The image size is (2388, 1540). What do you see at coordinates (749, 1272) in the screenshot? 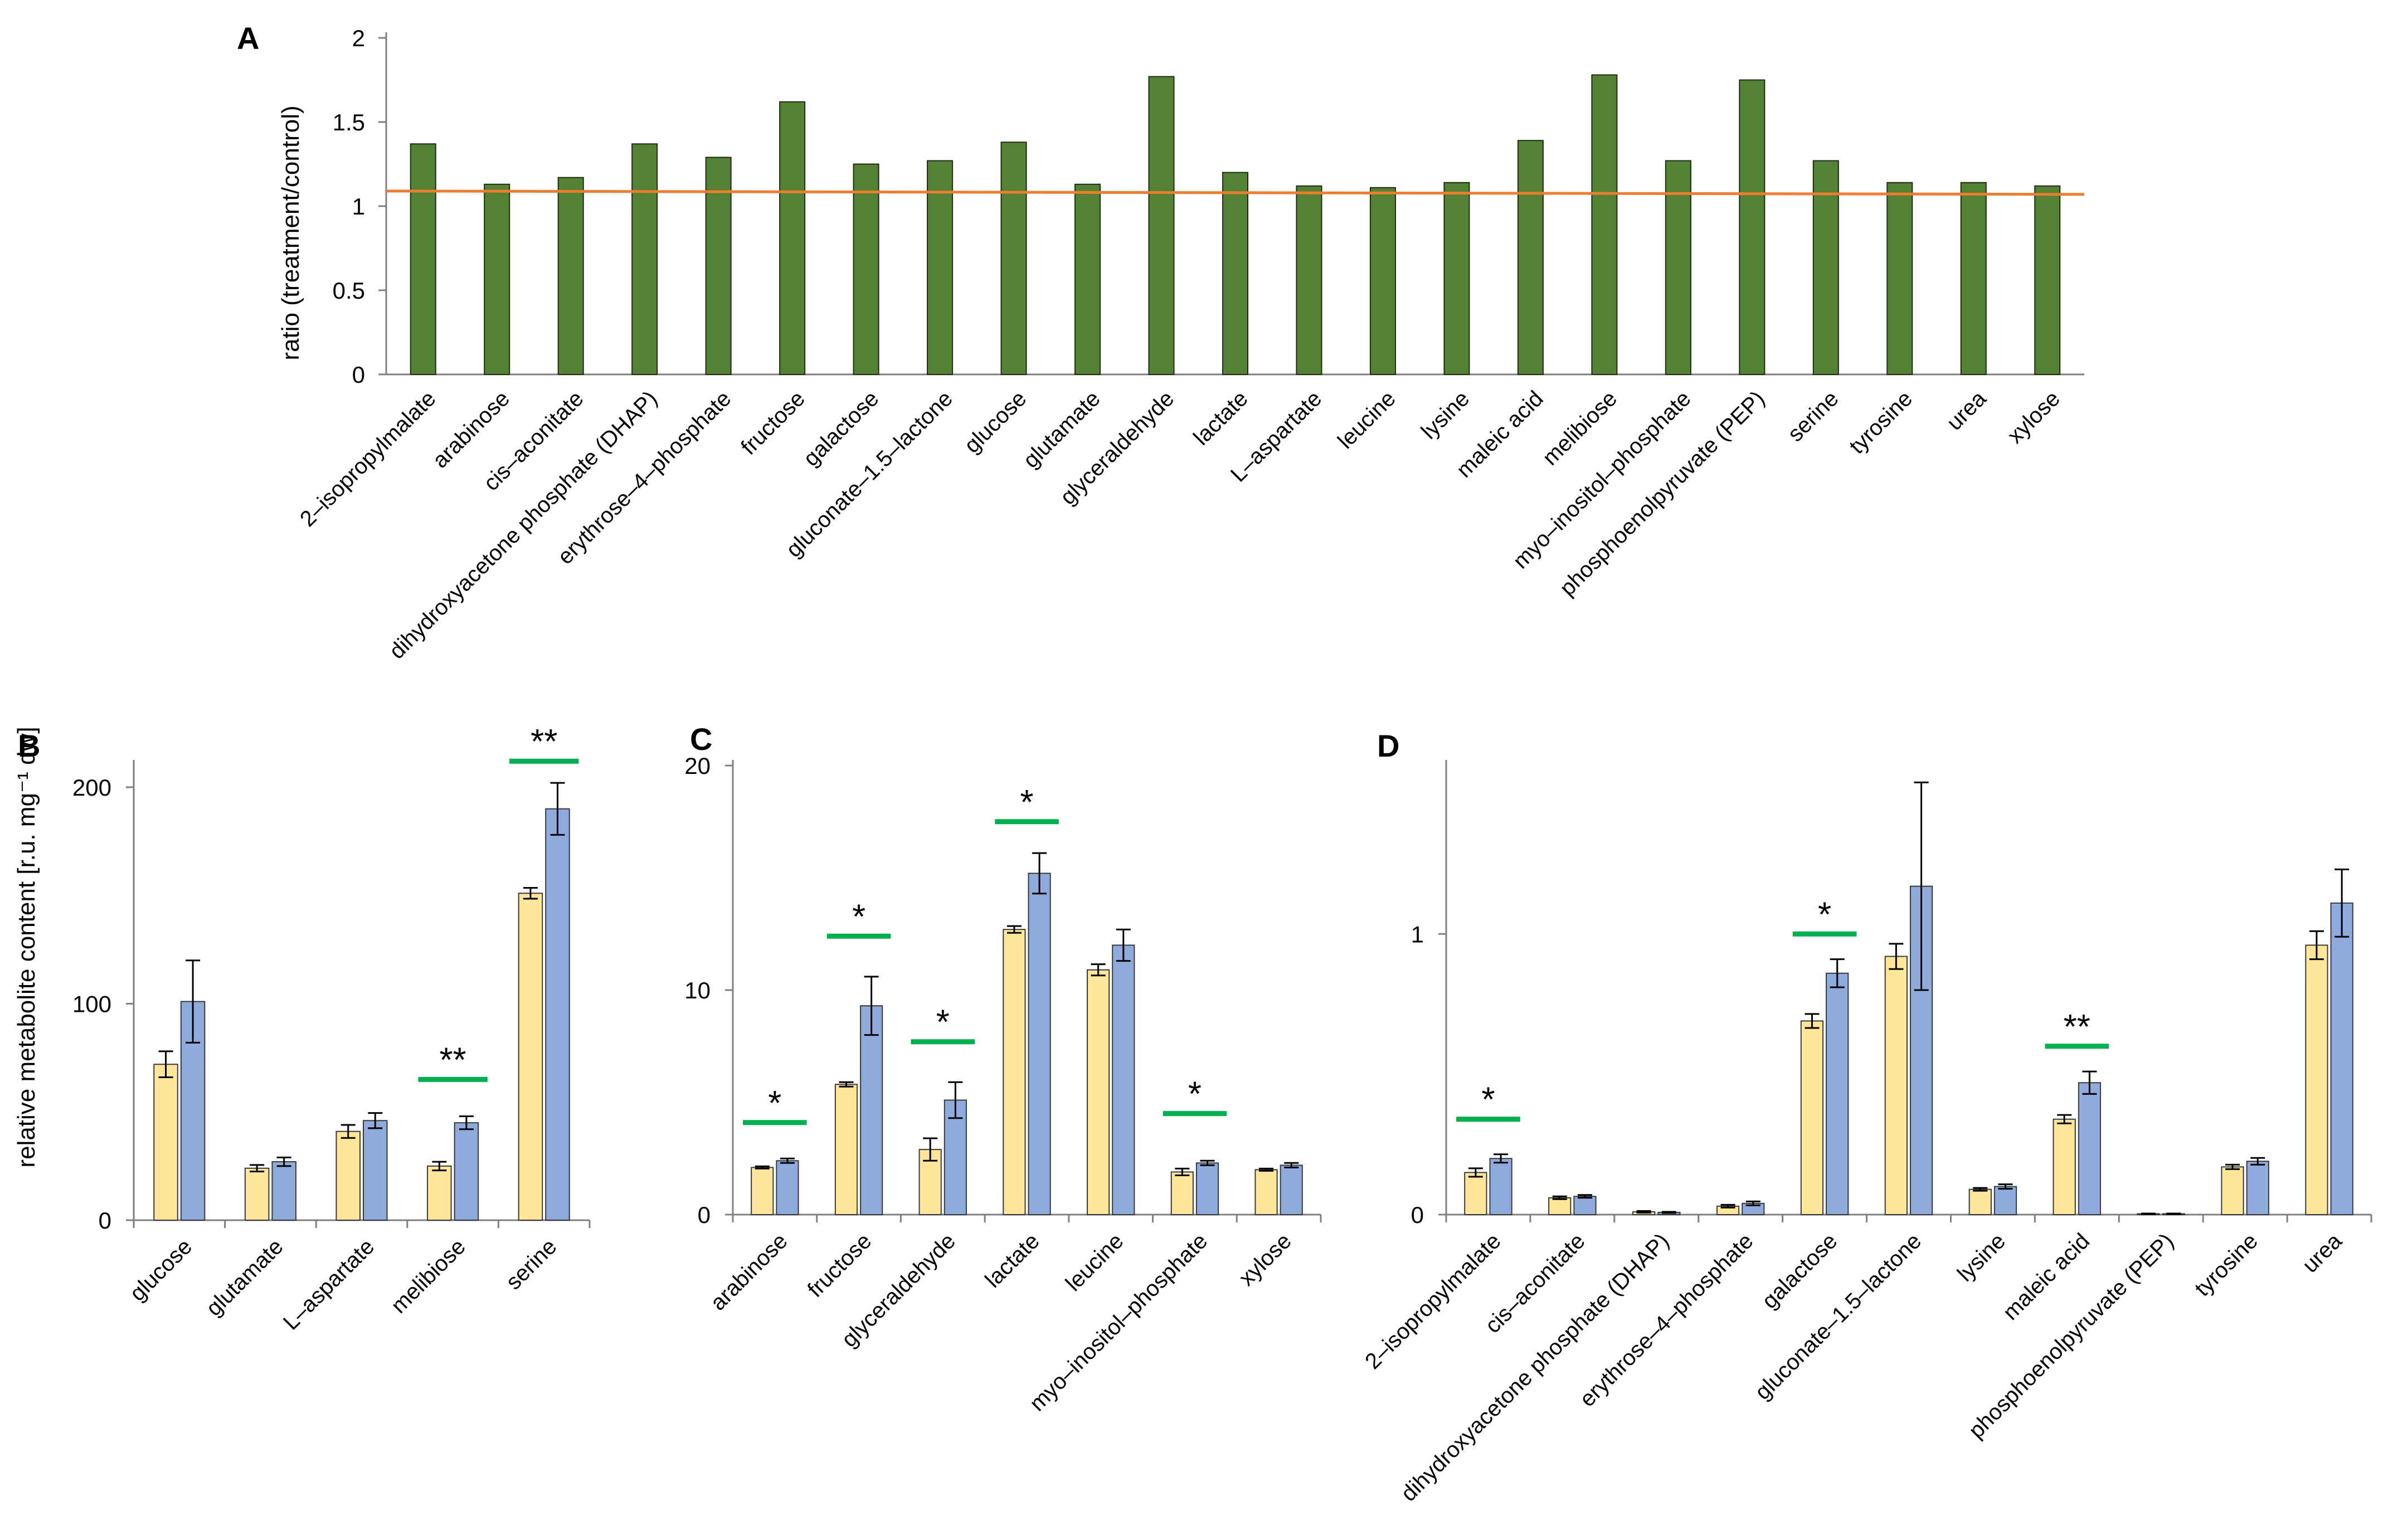
I see `x-category-label: arabinose` at bounding box center [749, 1272].